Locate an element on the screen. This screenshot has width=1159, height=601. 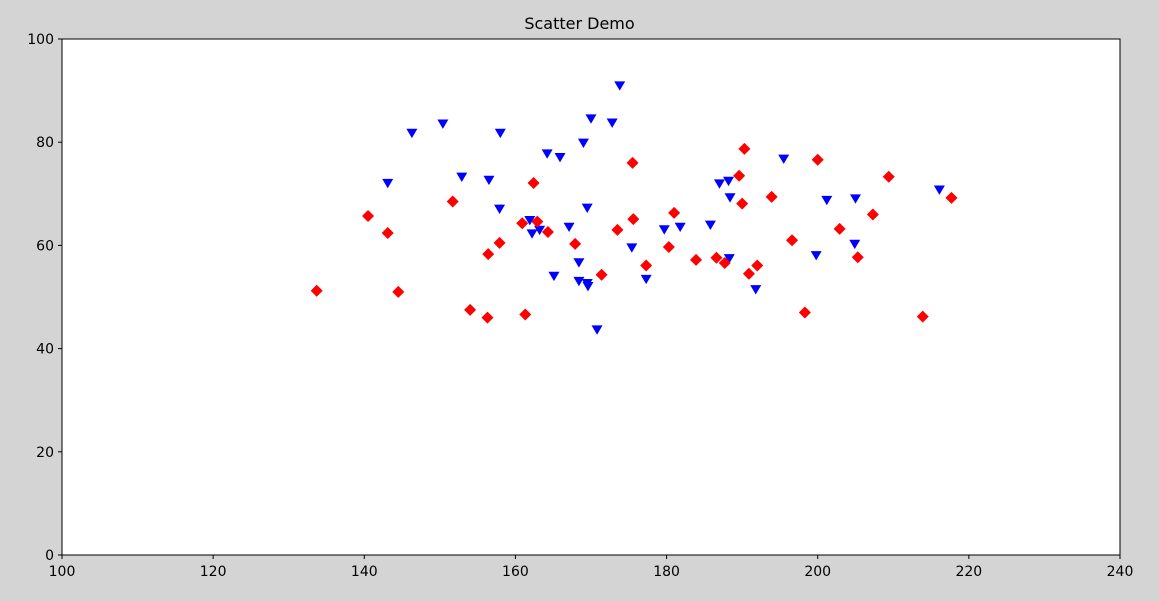
y-tick-label: 100 is located at coordinates (40, 40).